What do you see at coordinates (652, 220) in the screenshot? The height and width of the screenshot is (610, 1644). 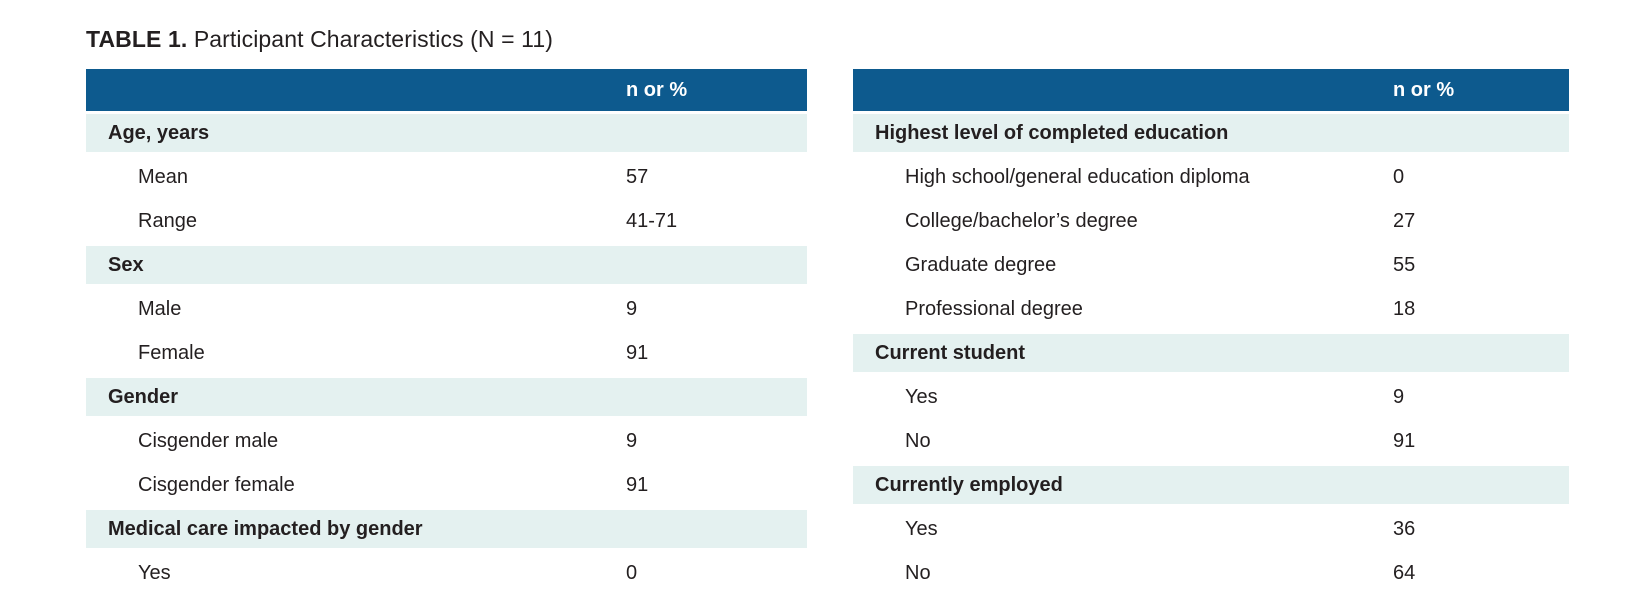 I see `row-value: 41-71` at bounding box center [652, 220].